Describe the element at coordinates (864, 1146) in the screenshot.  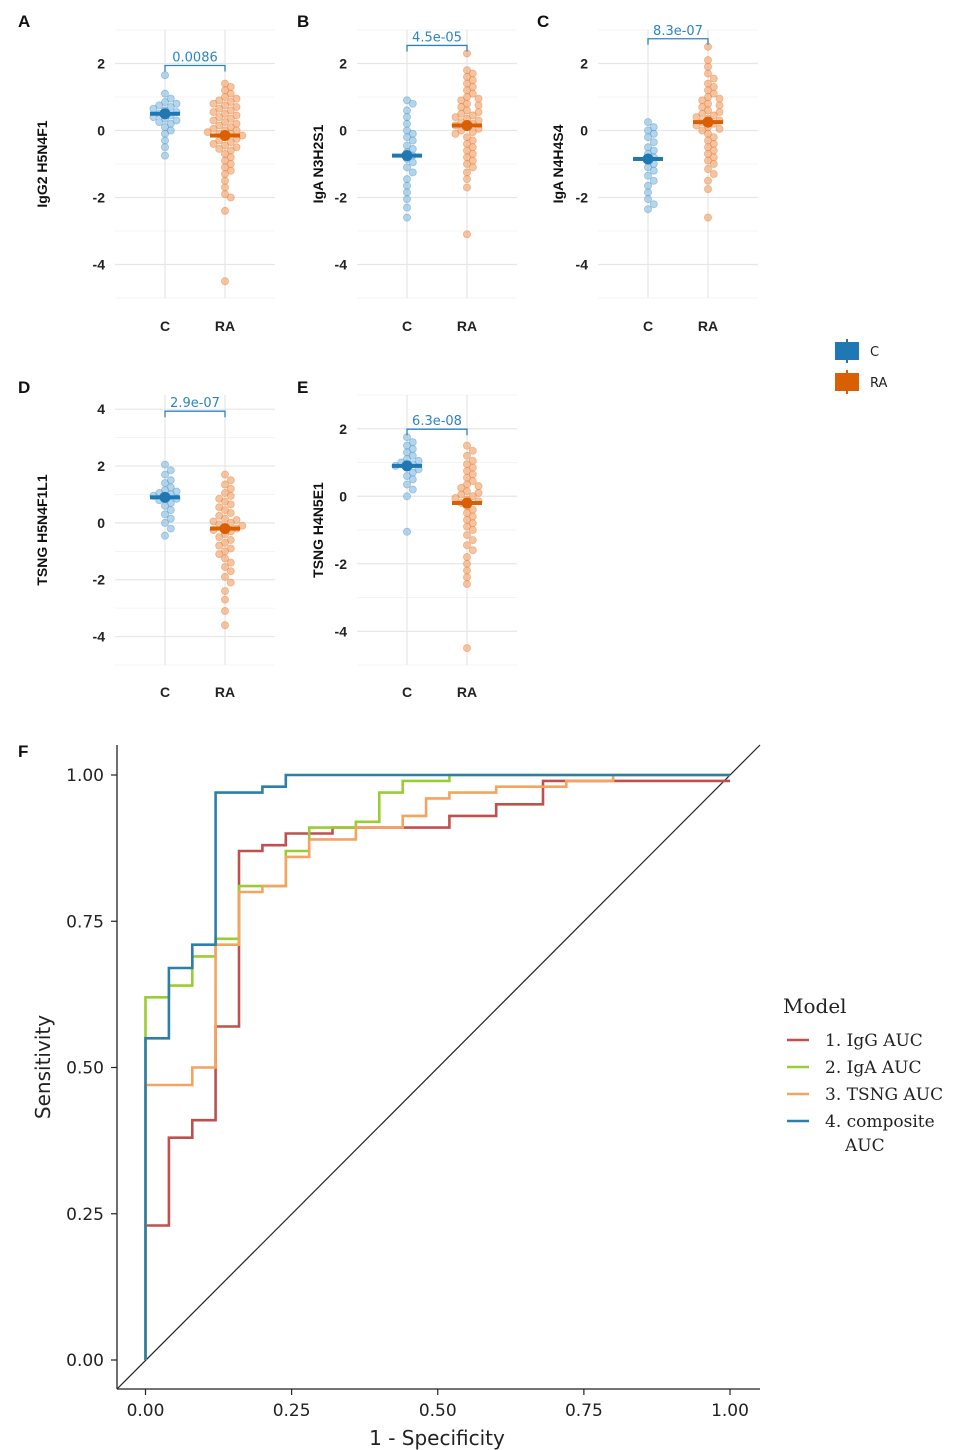
I see `legend-label: AUC` at that location.